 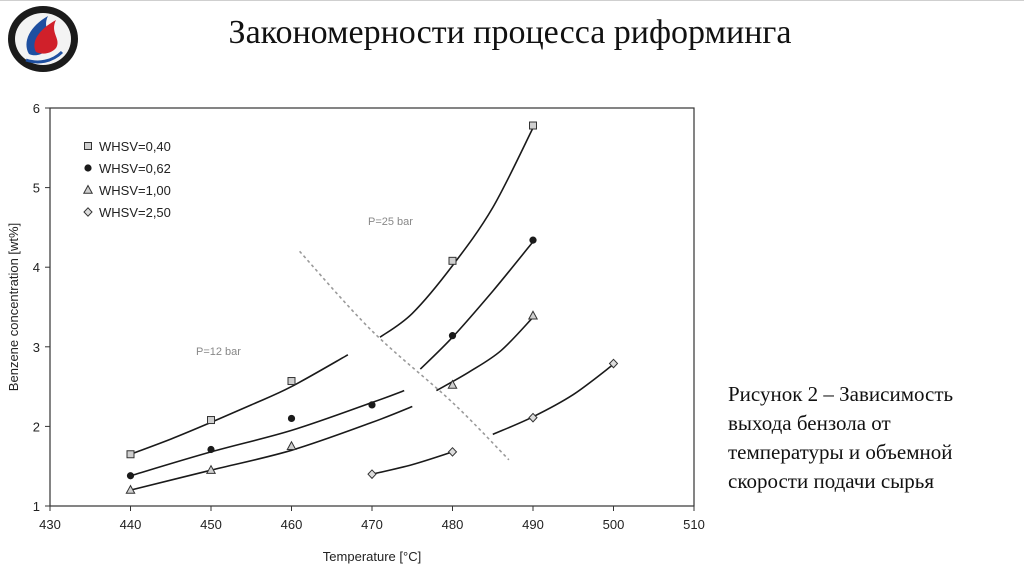 I want to click on legend-label: WHSV=1,00, so click(x=135, y=190).